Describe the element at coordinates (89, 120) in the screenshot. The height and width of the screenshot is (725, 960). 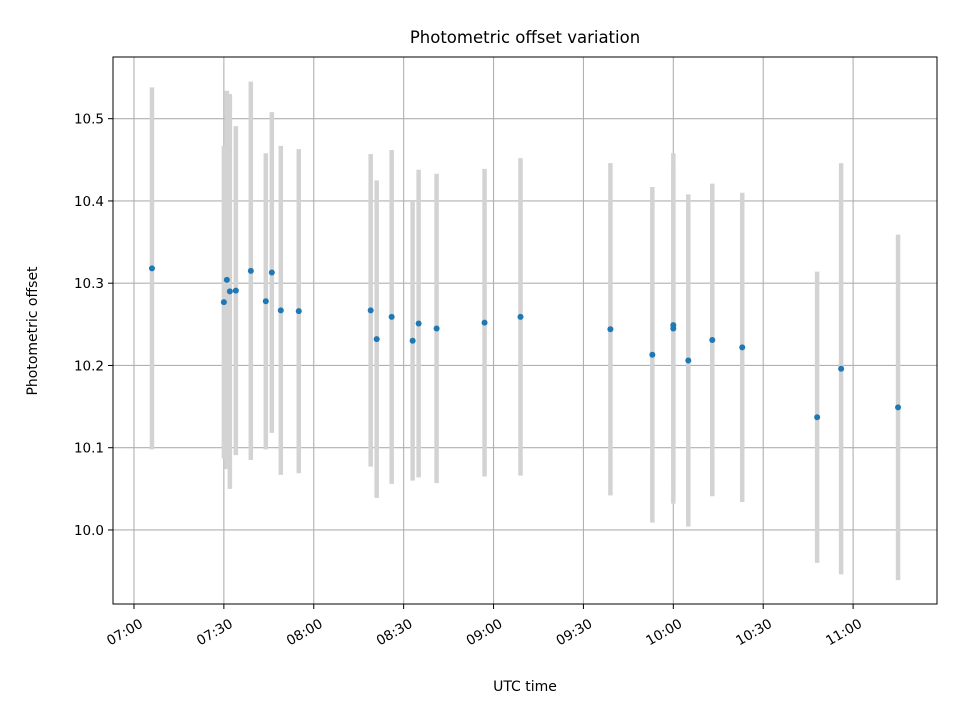
I see `y-tick-label: 10.5` at that location.